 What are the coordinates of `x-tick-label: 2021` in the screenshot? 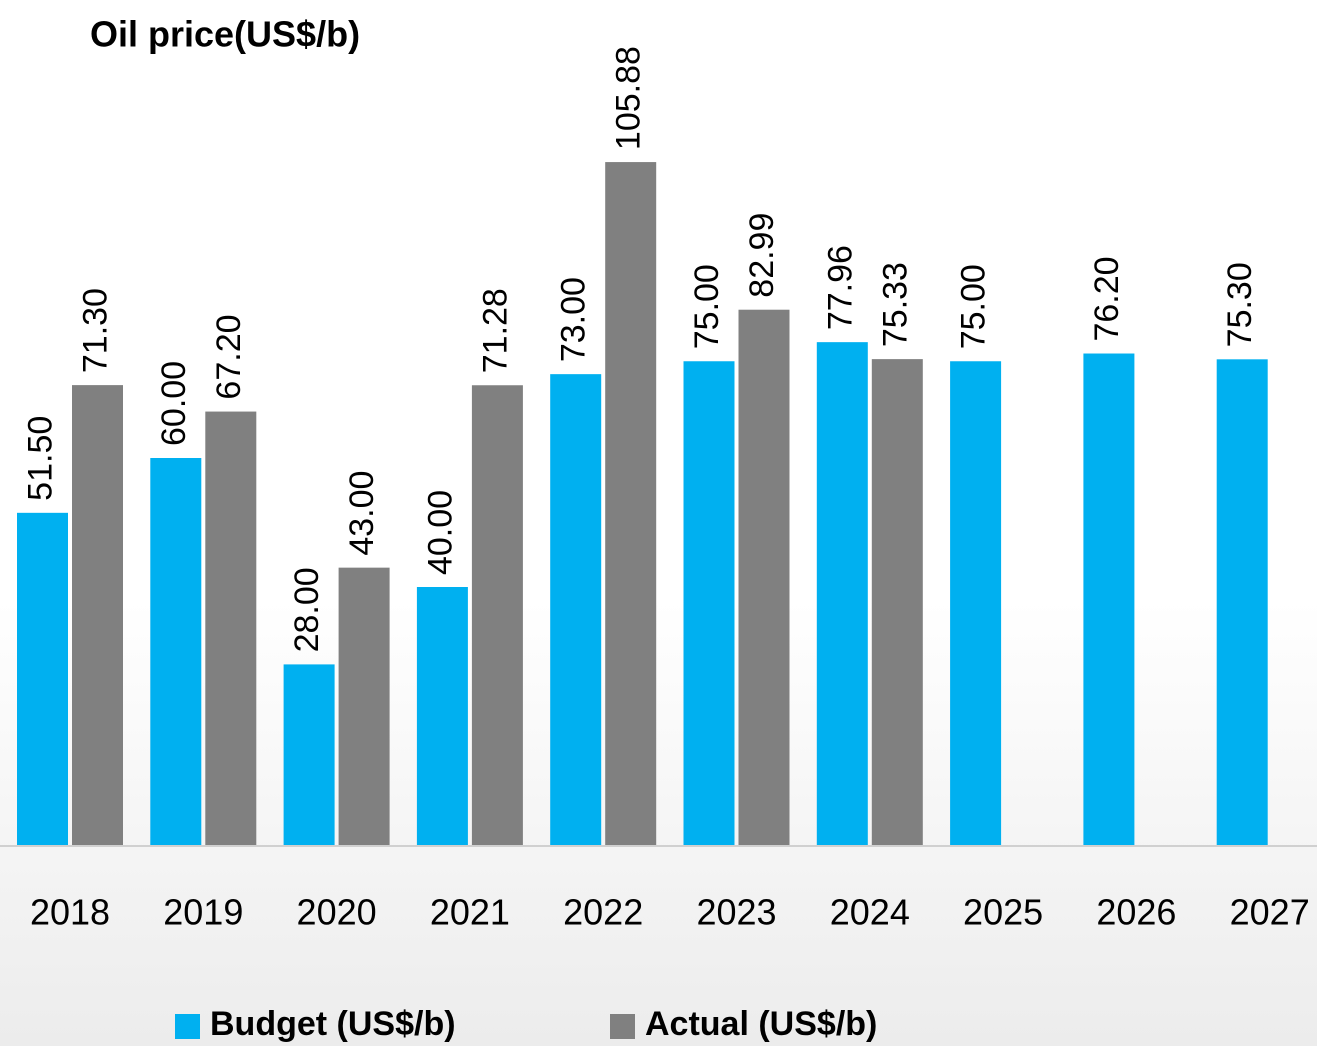 It's located at (470, 912).